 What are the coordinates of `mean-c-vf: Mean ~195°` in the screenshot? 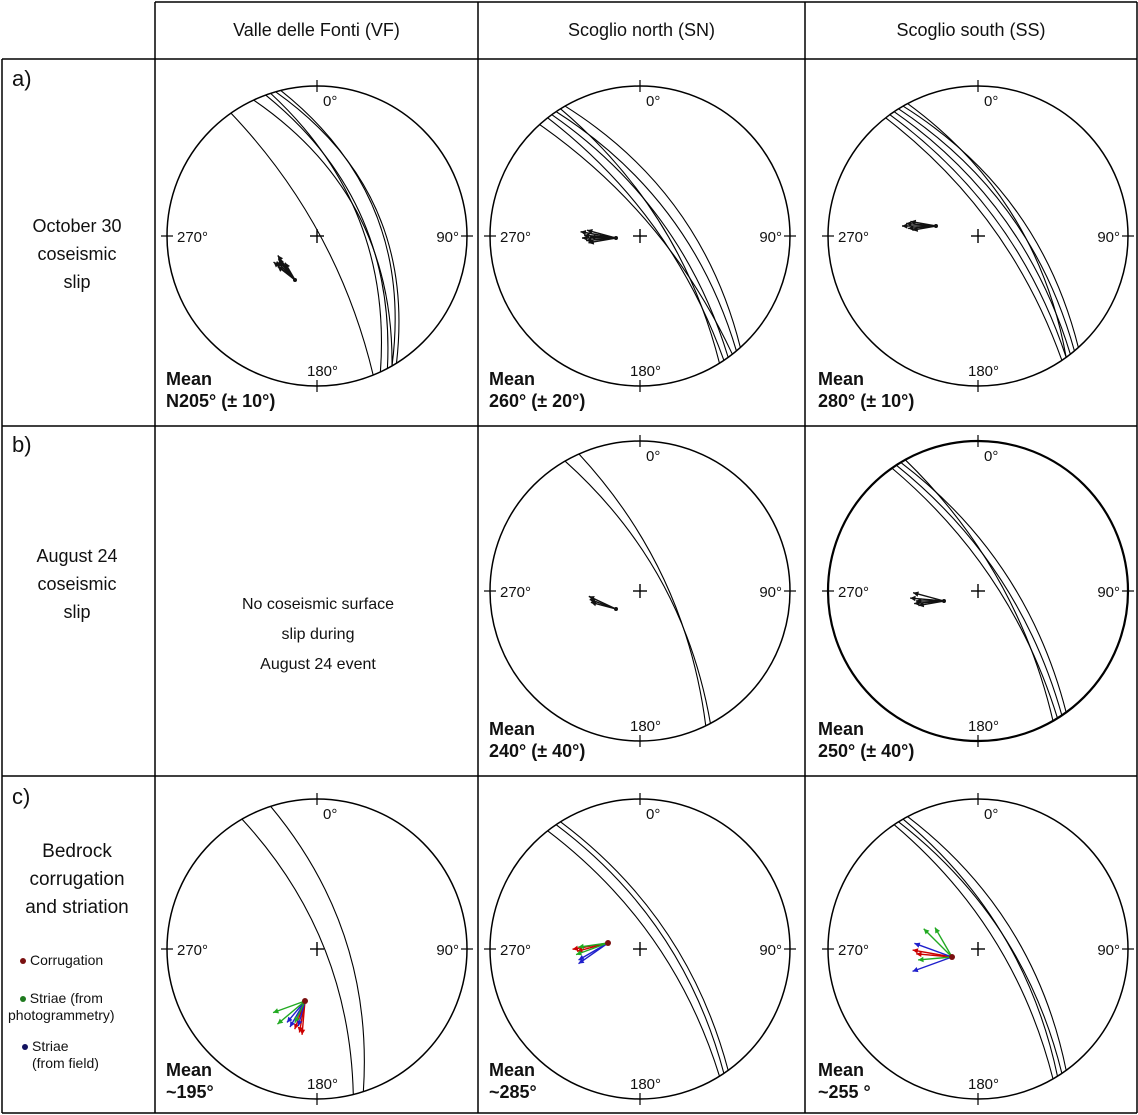 It's located at (190, 1081).